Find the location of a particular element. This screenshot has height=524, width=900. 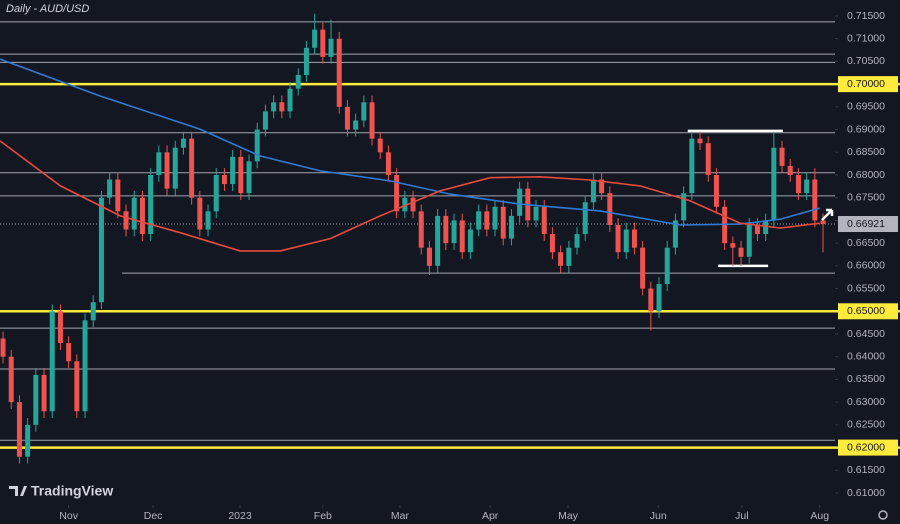

x-tick-label: Mar is located at coordinates (400, 516).